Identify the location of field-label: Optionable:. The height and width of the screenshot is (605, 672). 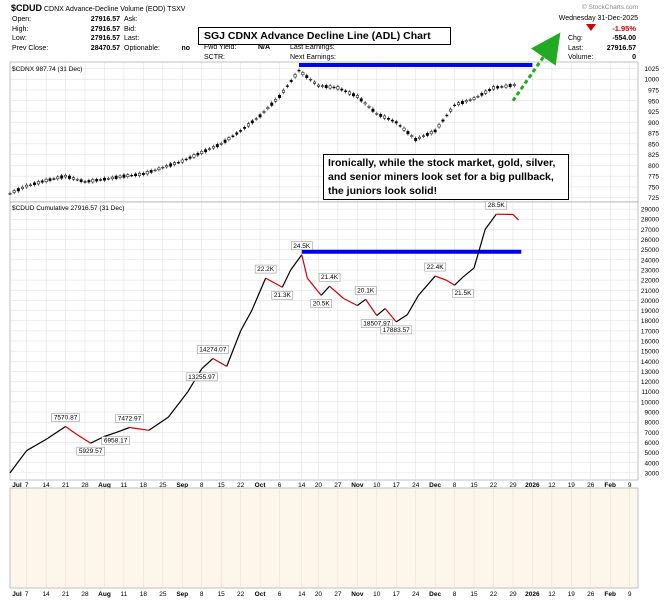
(142, 49).